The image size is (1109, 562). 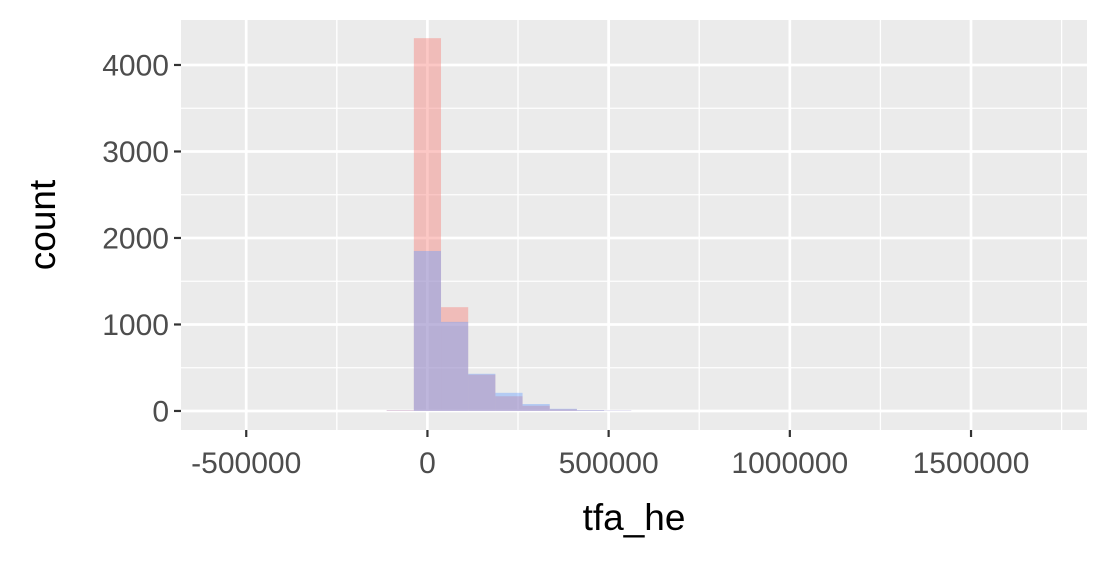 I want to click on x-tick-label: 0, so click(x=427, y=463).